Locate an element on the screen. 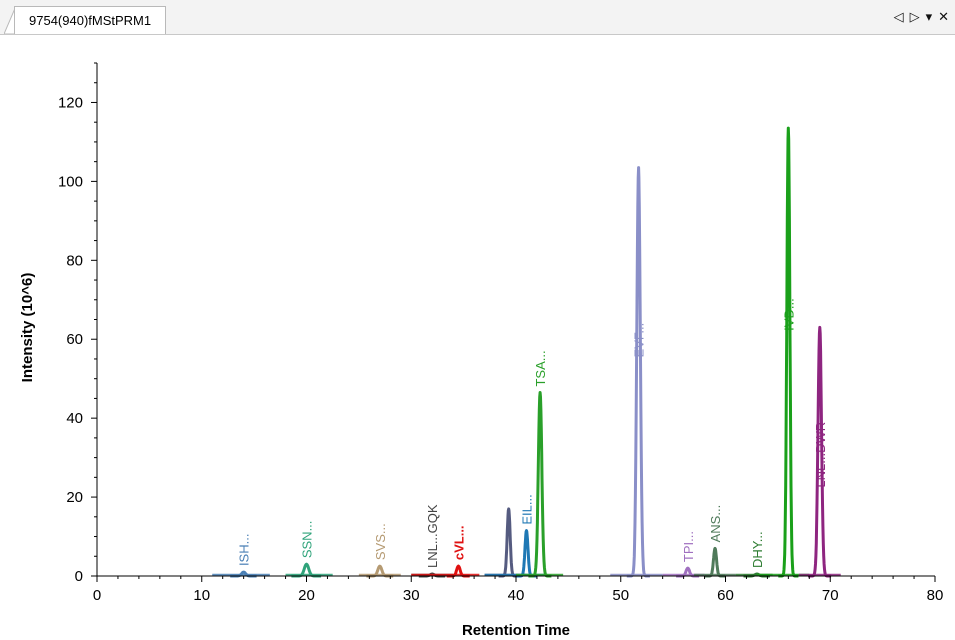  x-axis-title: Retention Time is located at coordinates (516, 630).